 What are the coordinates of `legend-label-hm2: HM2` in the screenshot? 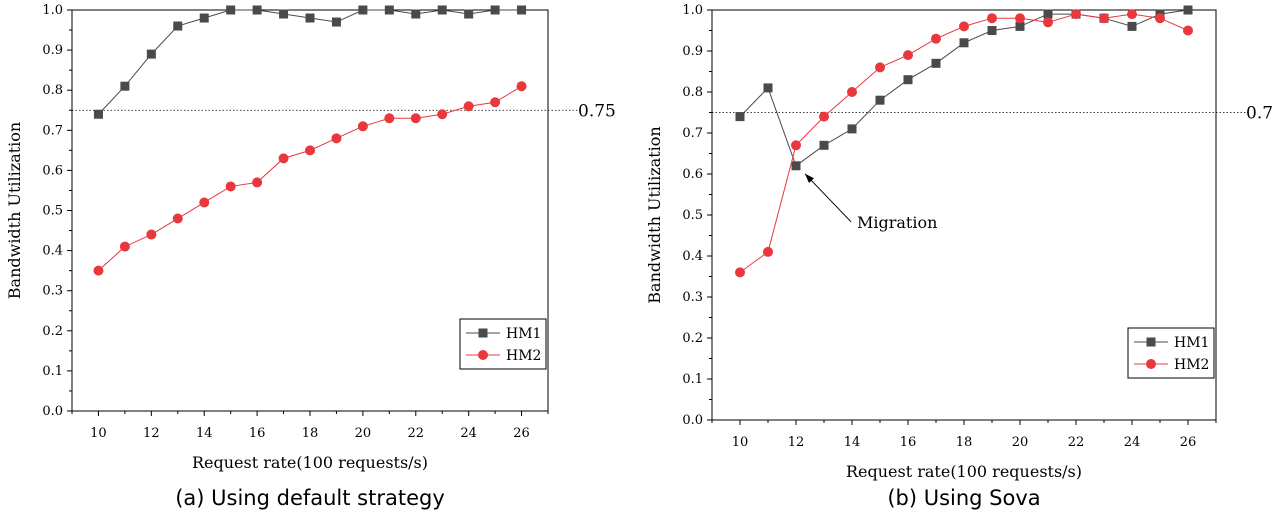 It's located at (523, 356).